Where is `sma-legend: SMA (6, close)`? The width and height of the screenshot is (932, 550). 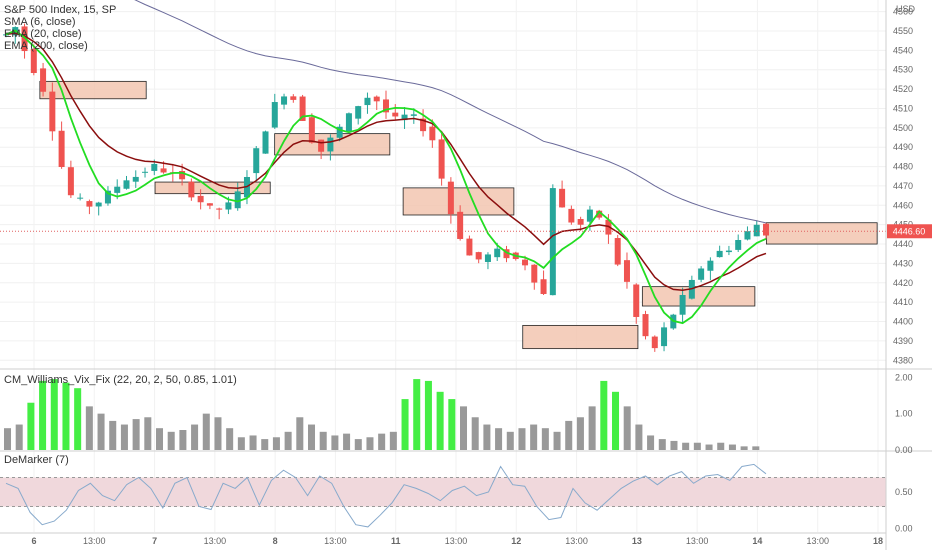
sma-legend: SMA (6, close) is located at coordinates (40, 22).